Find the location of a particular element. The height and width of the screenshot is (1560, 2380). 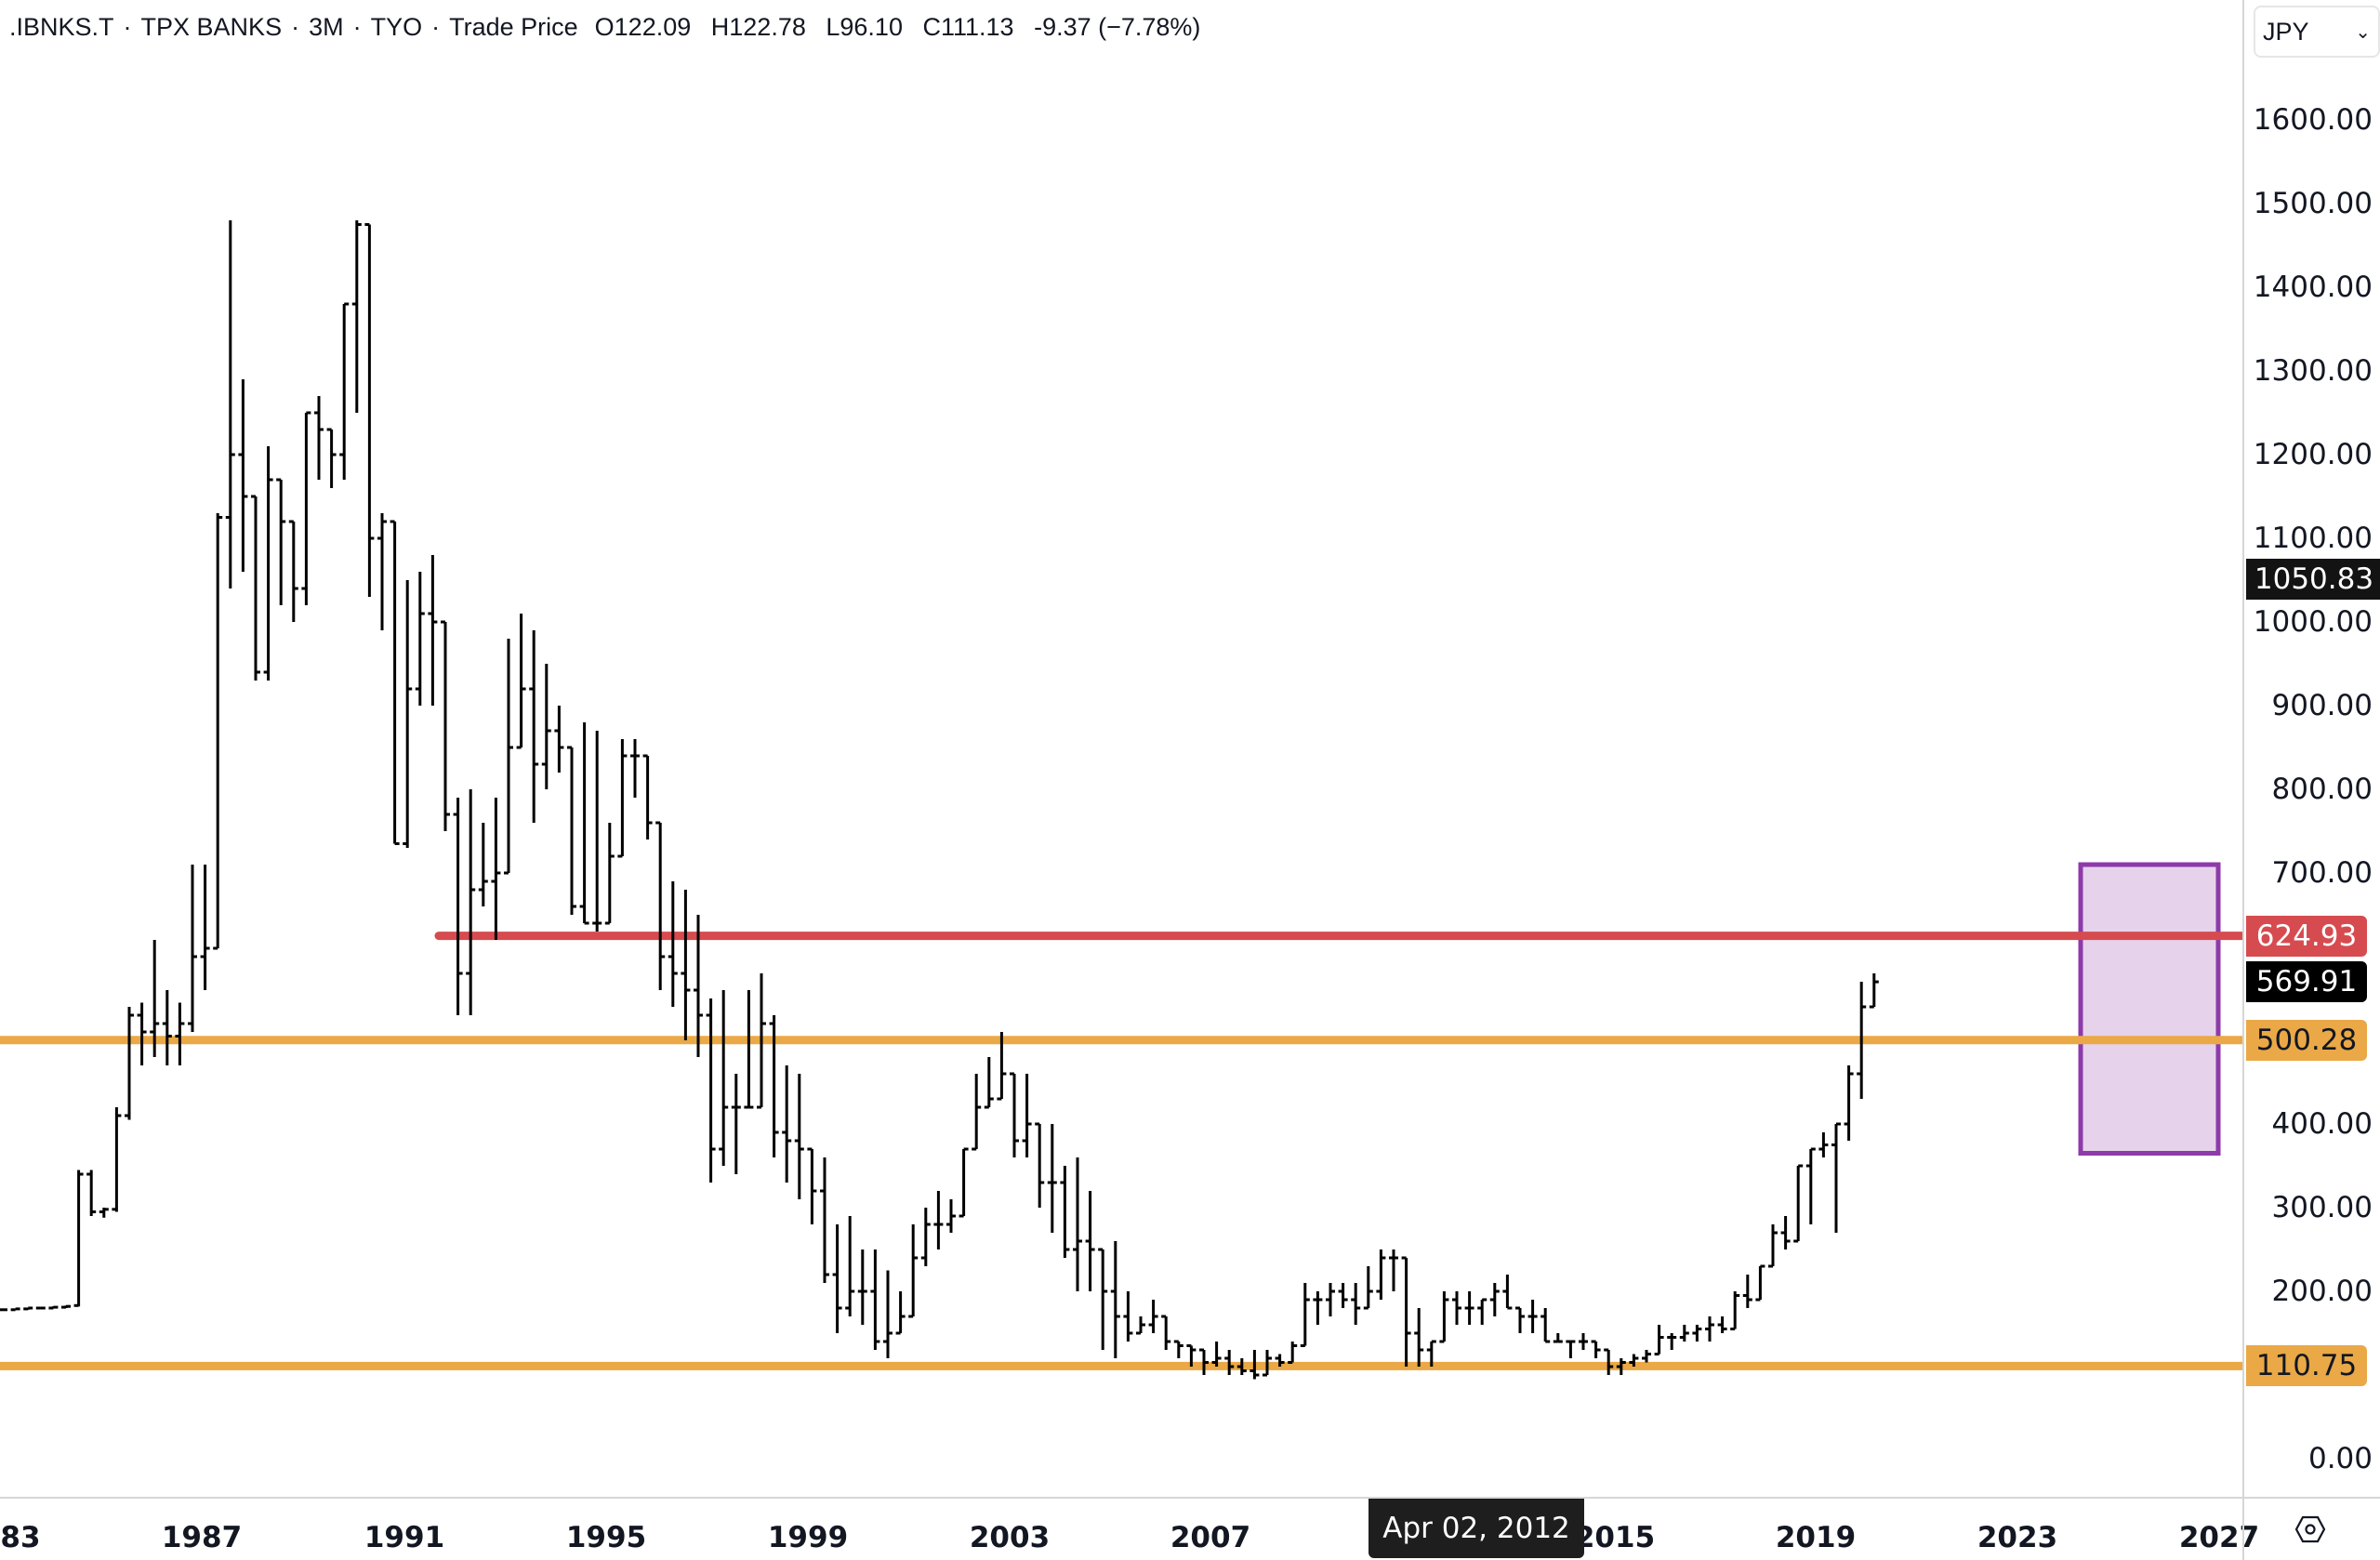

time-tick-label: 2023 is located at coordinates (2017, 1537).